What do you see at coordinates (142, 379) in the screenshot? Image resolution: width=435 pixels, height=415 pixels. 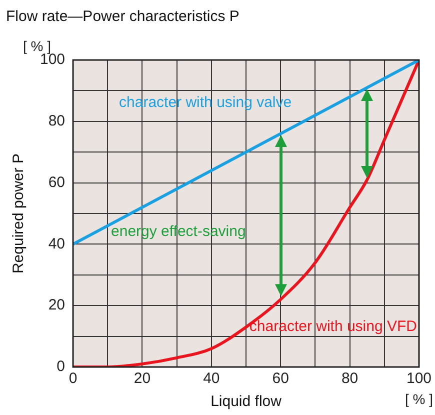 I see `x-tick-label: 20` at bounding box center [142, 379].